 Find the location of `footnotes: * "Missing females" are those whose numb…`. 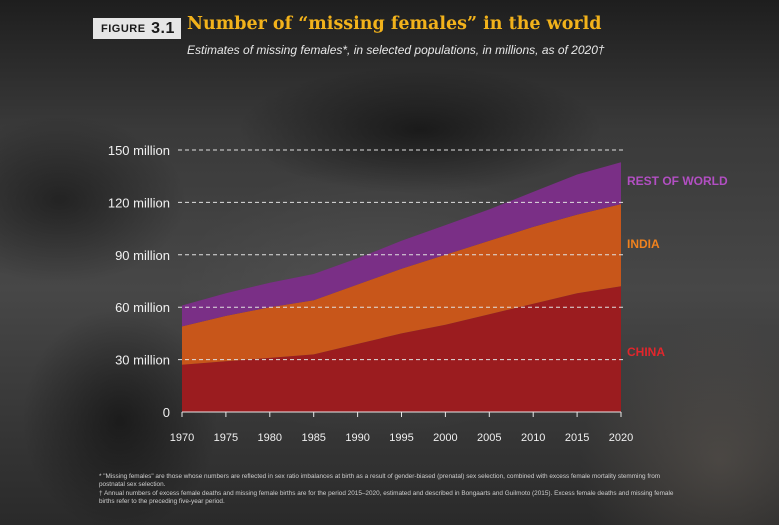

footnotes: * "Missing females" are those whose numb… is located at coordinates (391, 490).